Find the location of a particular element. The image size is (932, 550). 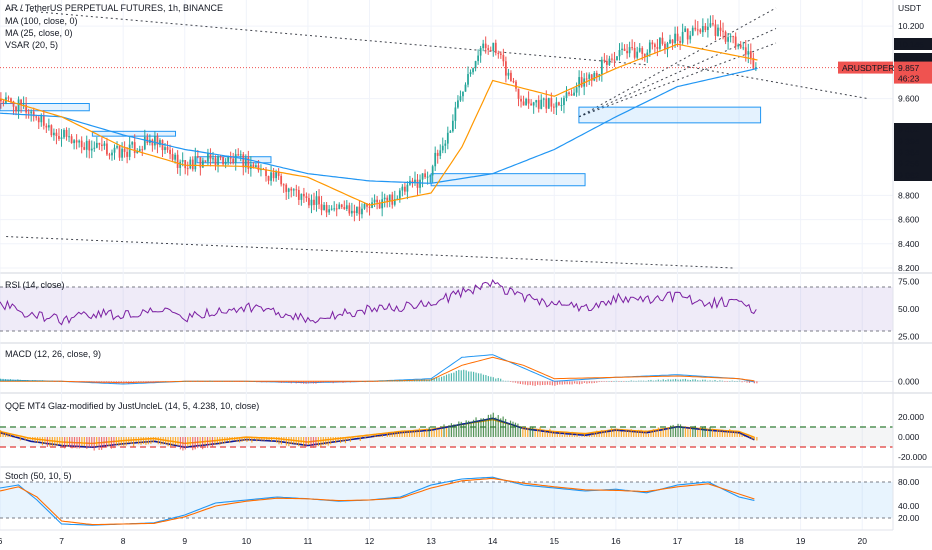

price-tag-box is located at coordinates (913, 129).